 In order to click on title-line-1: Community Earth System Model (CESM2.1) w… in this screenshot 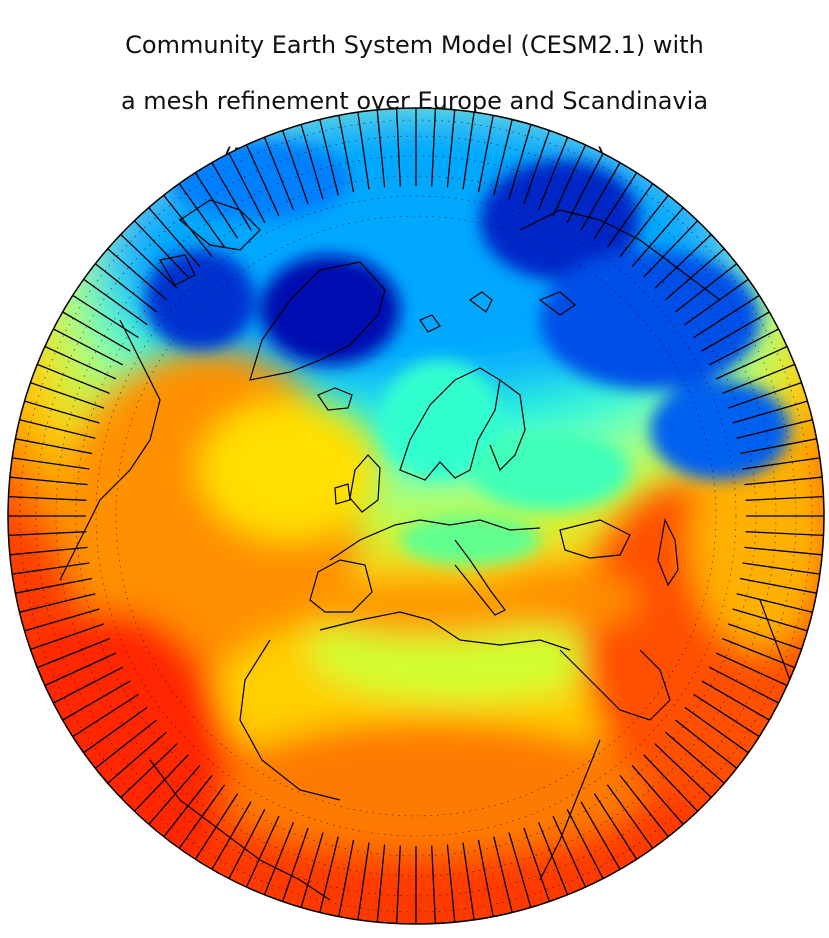, I will do `click(414, 45)`.